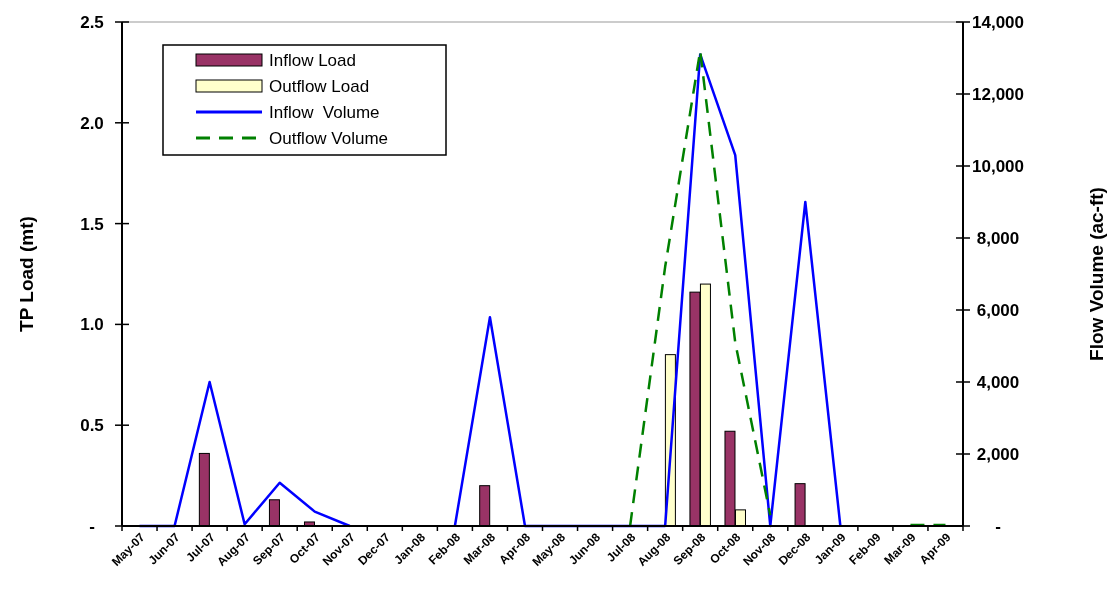  Describe the element at coordinates (998, 526) in the screenshot. I see `y2-tick-label: -` at that location.